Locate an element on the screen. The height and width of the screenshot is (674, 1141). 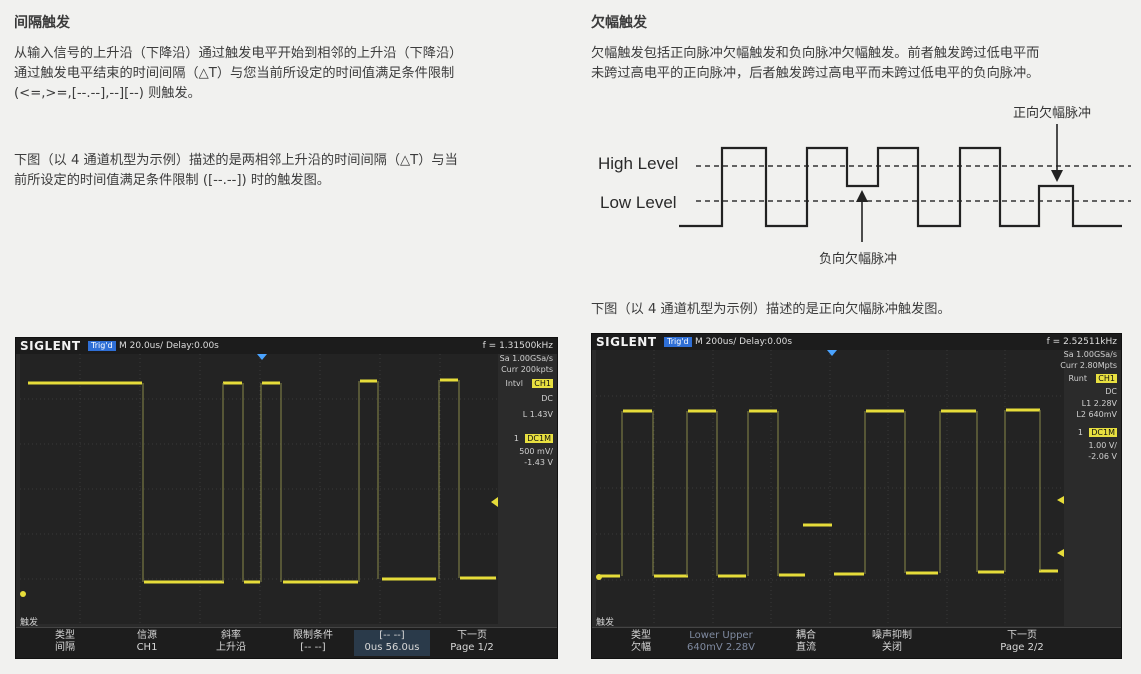
trigger-mode: Intvl is located at coordinates (514, 383).